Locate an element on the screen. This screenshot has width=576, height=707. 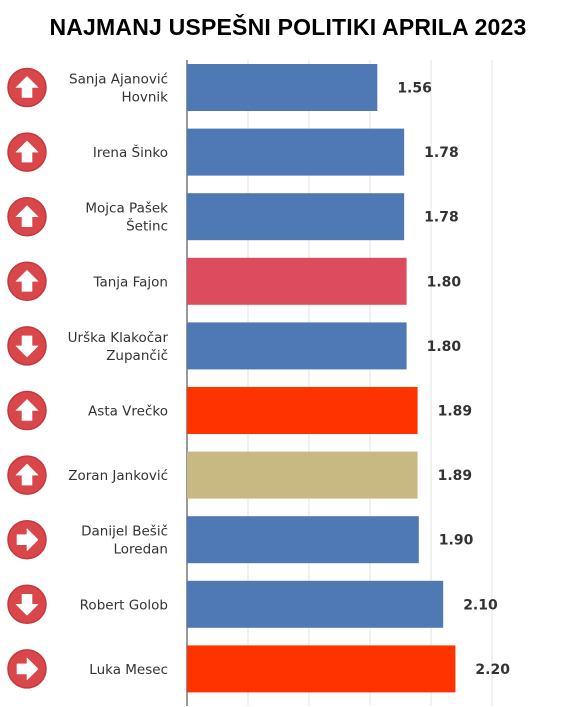
category-label: Robert Golob is located at coordinates (124, 605).